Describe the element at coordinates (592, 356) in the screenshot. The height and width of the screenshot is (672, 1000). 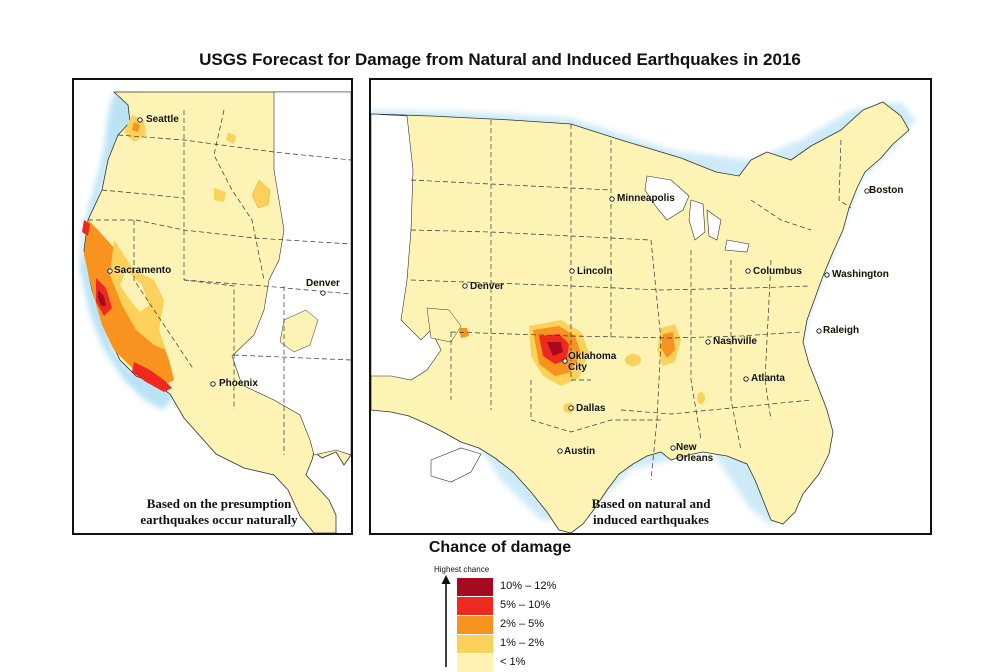
I see `city-label-oklahoma: Oklahoma` at that location.